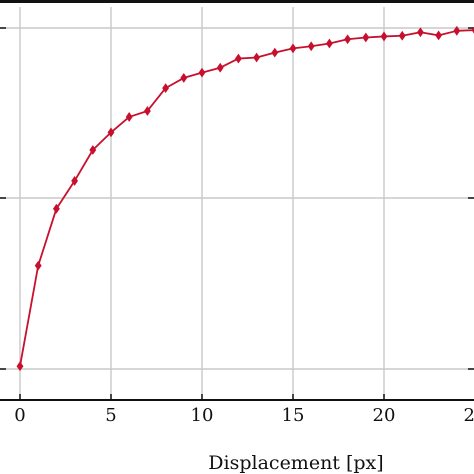 The image size is (474, 474). I want to click on x-tick-label: 0, so click(19, 415).